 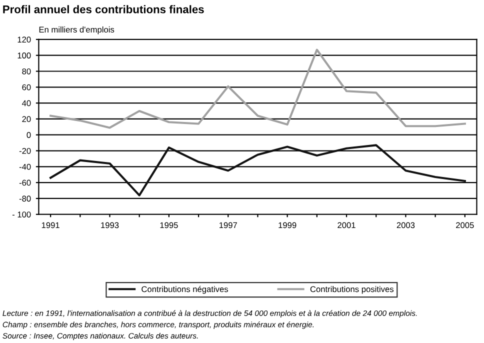 What do you see at coordinates (465, 225) in the screenshot?
I see `x-tick-label: 2005` at bounding box center [465, 225].